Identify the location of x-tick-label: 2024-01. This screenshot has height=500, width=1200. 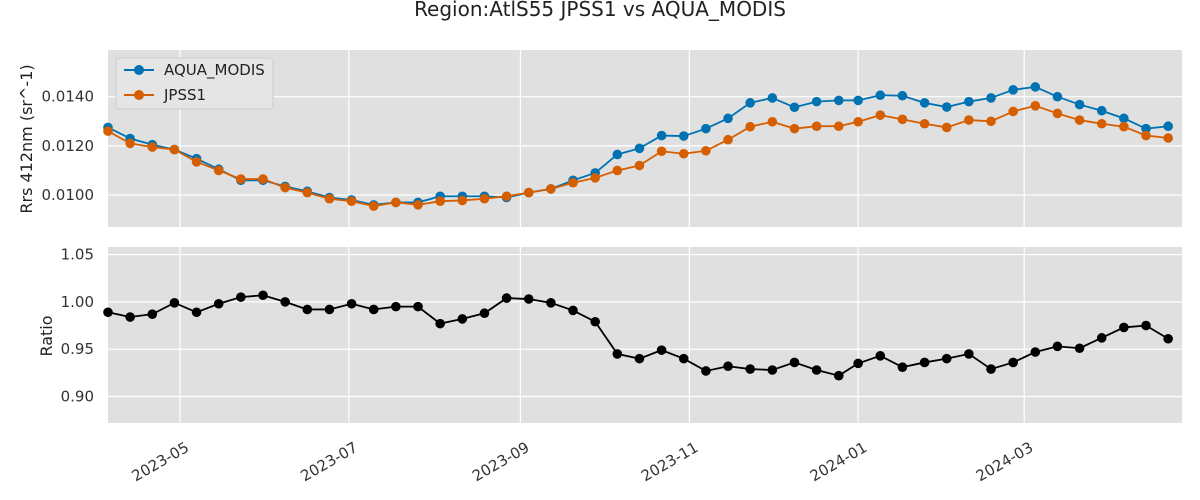
(838, 461).